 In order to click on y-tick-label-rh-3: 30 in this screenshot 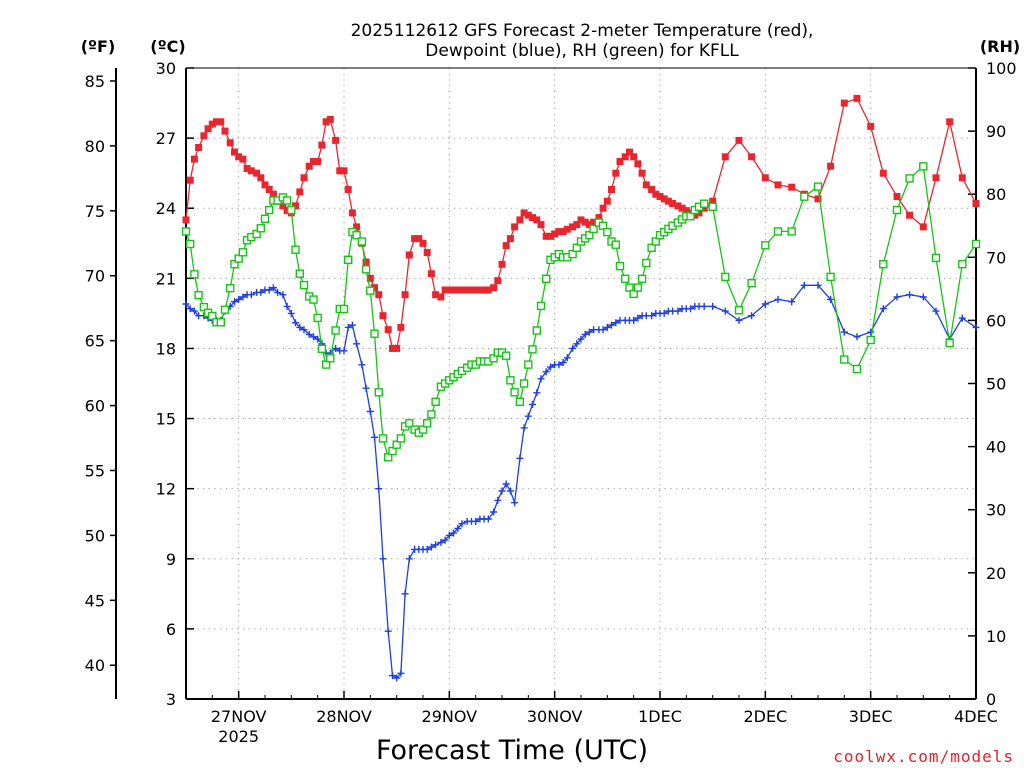, I will do `click(996, 510)`.